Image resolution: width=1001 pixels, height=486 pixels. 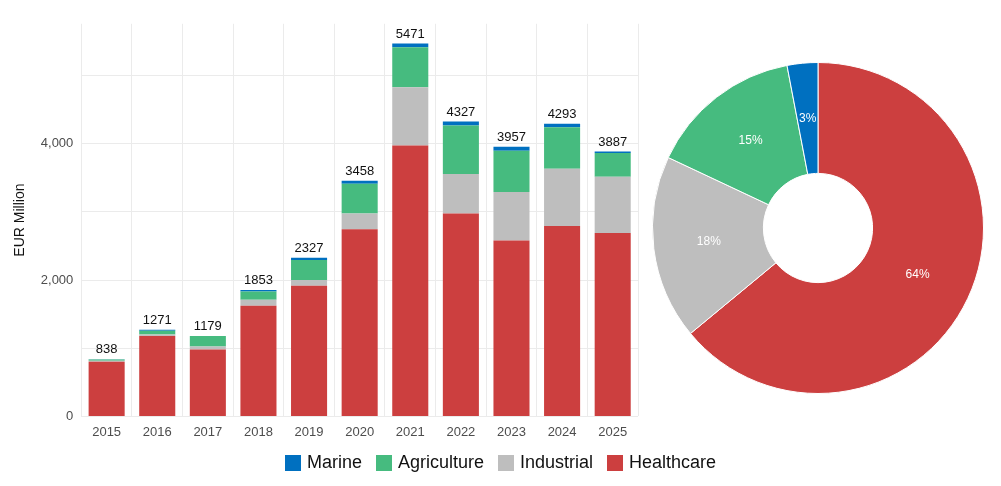 I want to click on total-label: 5471, so click(x=410, y=33).